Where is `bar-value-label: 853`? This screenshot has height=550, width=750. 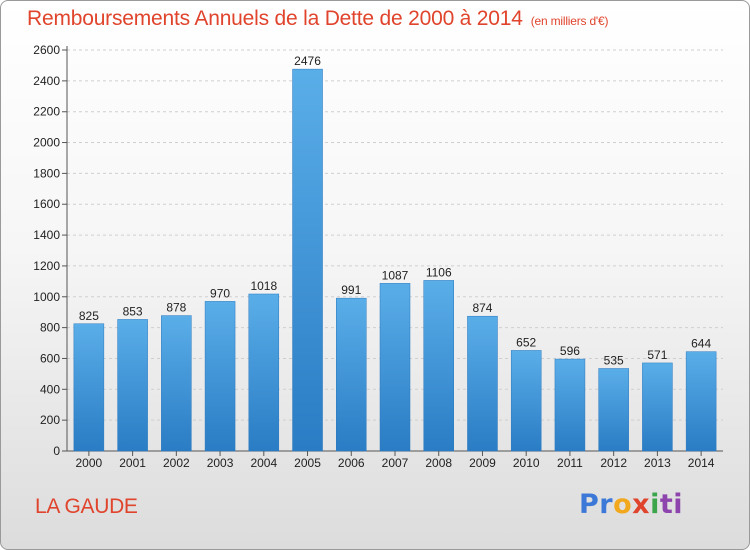
bar-value-label: 853 is located at coordinates (133, 311).